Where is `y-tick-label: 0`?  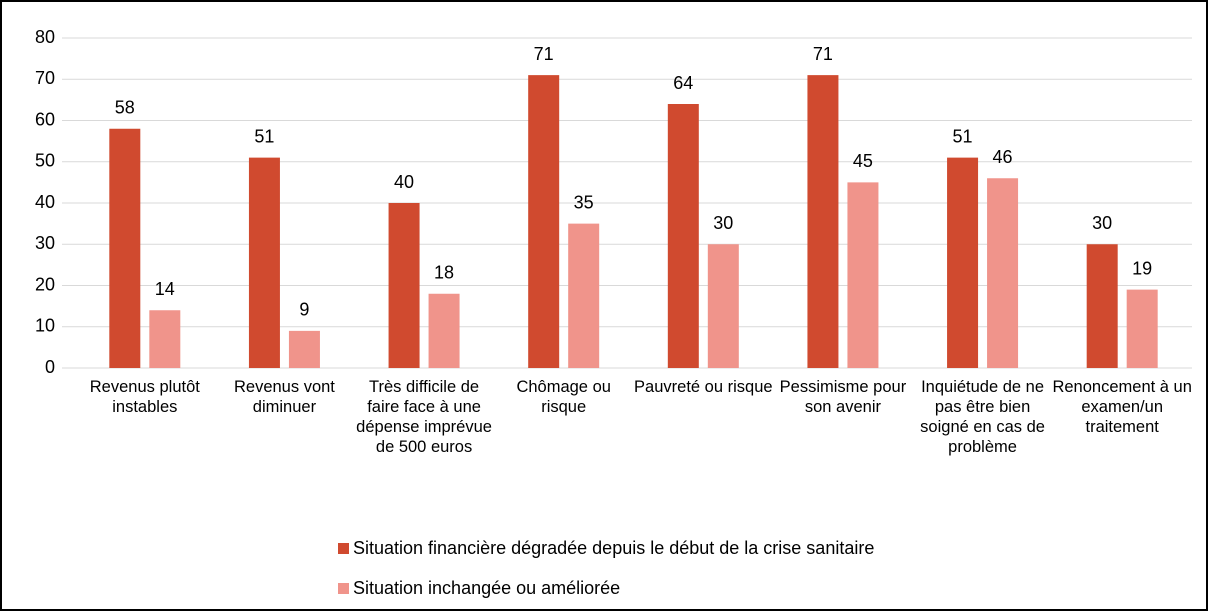 y-tick-label: 0 is located at coordinates (50, 367).